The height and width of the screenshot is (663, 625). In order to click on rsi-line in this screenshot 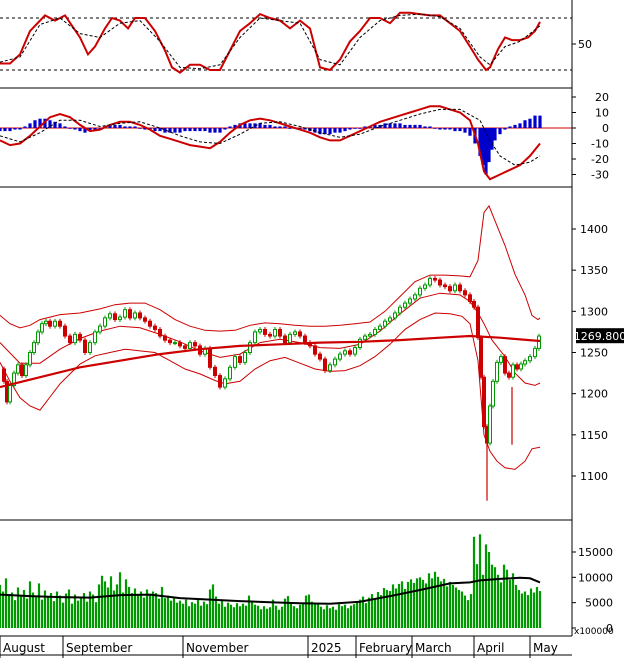, I will do `click(270, 42)`.